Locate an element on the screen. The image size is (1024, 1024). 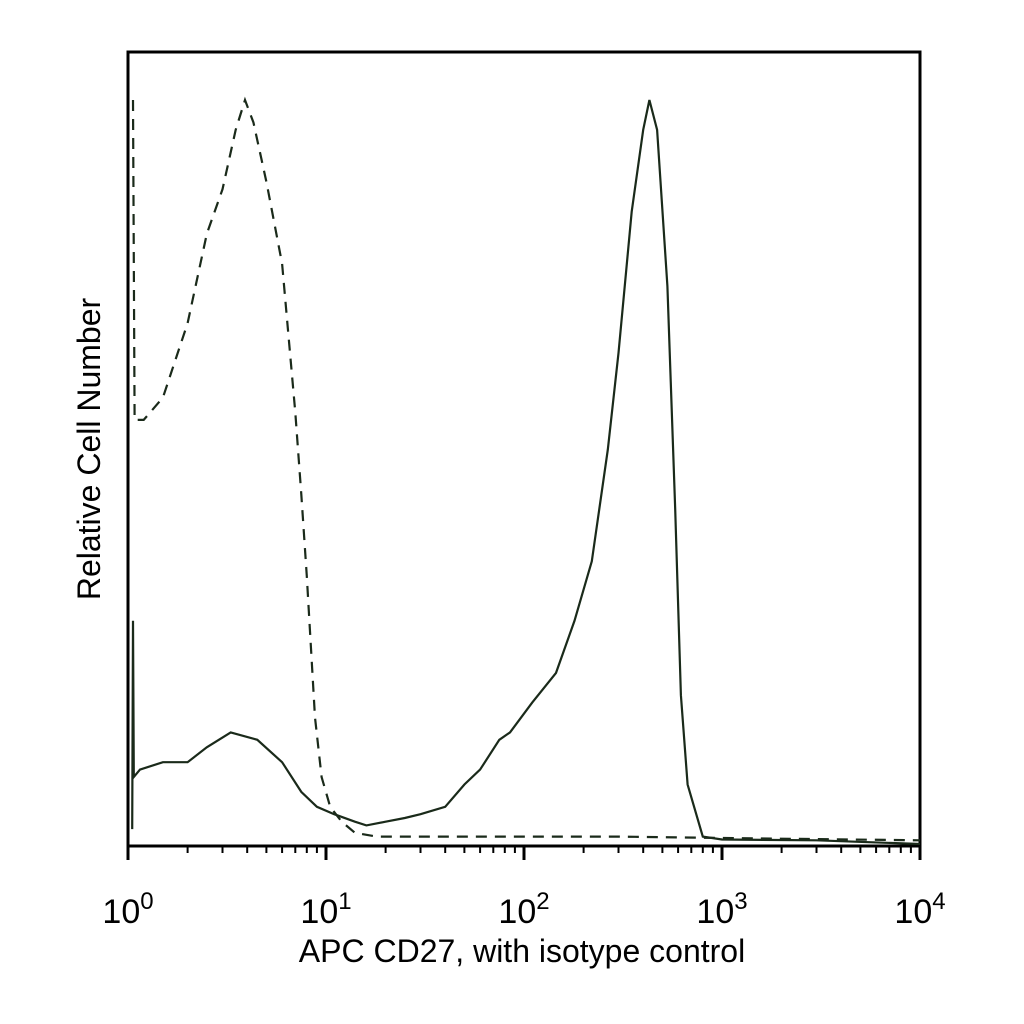
x-axis-label: APC CD27, with isotype control is located at coordinates (522, 951).